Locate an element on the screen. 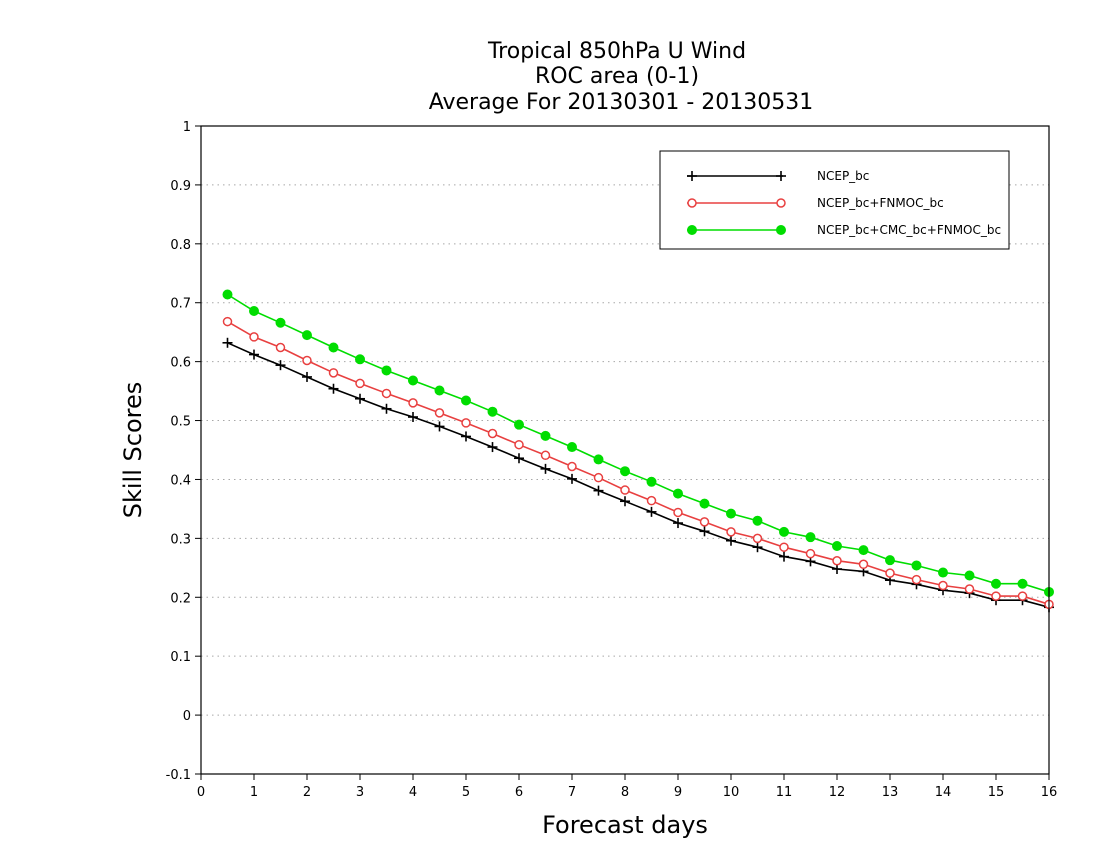  legend-item-2: NCEP_bc+FNMOC_bc is located at coordinates (815, 203).